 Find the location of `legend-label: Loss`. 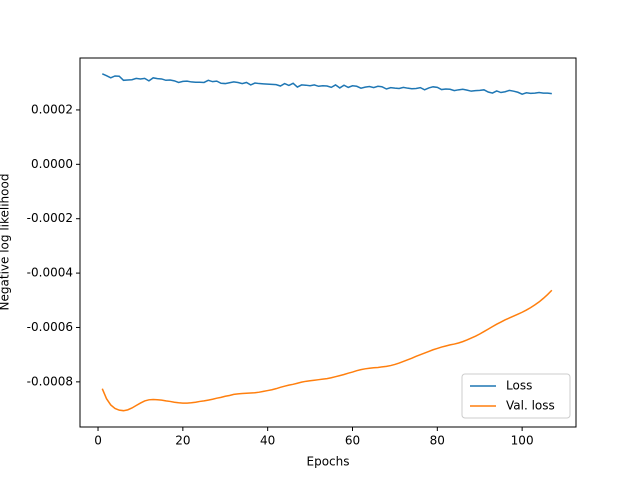

legend-label: Loss is located at coordinates (519, 386).